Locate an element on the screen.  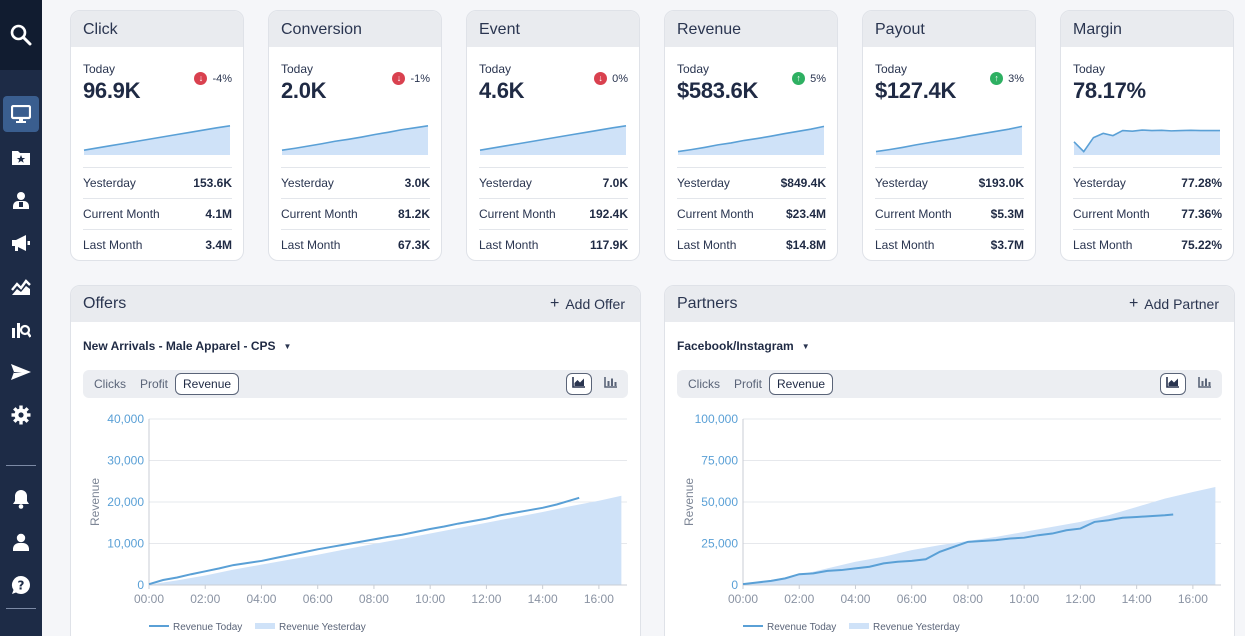
kpi-title: Revenue is located at coordinates (751, 29).